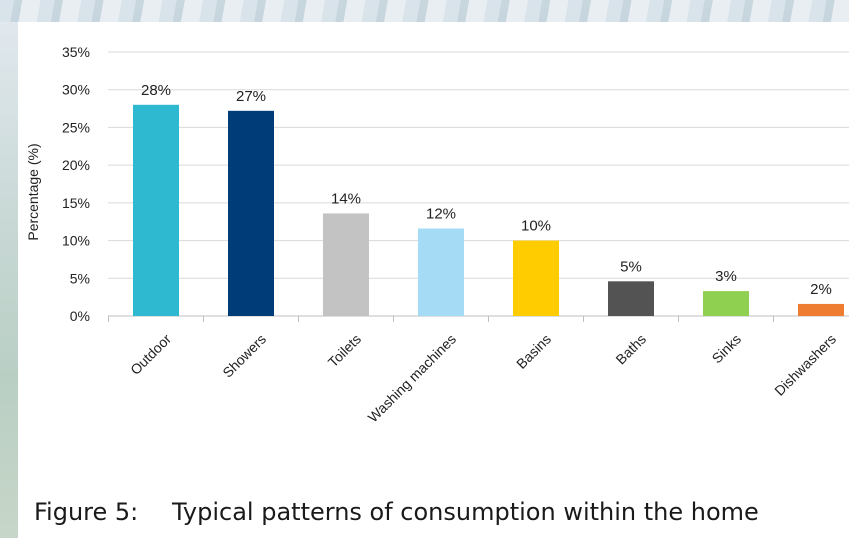 This screenshot has width=849, height=538. Describe the element at coordinates (150, 354) in the screenshot. I see `x-tick-label: Outdoor` at that location.